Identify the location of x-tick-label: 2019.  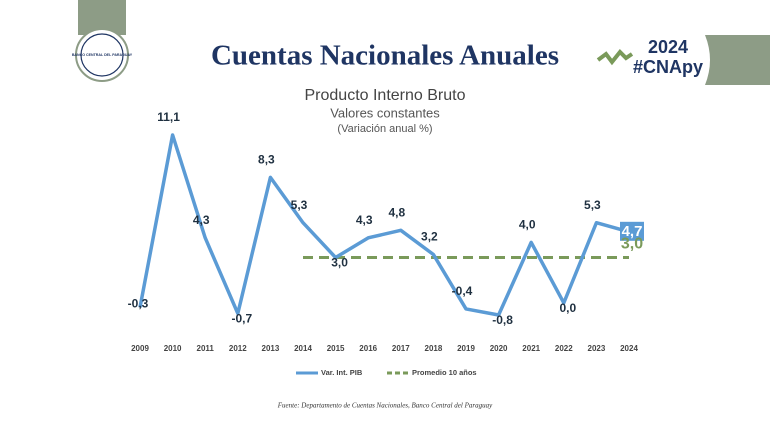
(466, 348).